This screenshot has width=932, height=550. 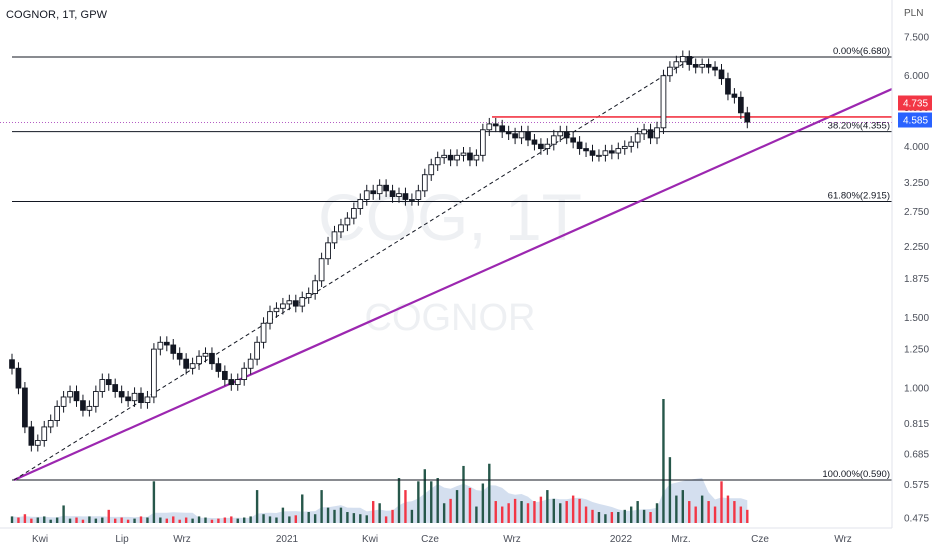 I want to click on time-axis: Kwi Lip Wrz 2021 Kwi Cze Wrz 2022 Mrz. Cze Wrz, so click(x=442, y=539).